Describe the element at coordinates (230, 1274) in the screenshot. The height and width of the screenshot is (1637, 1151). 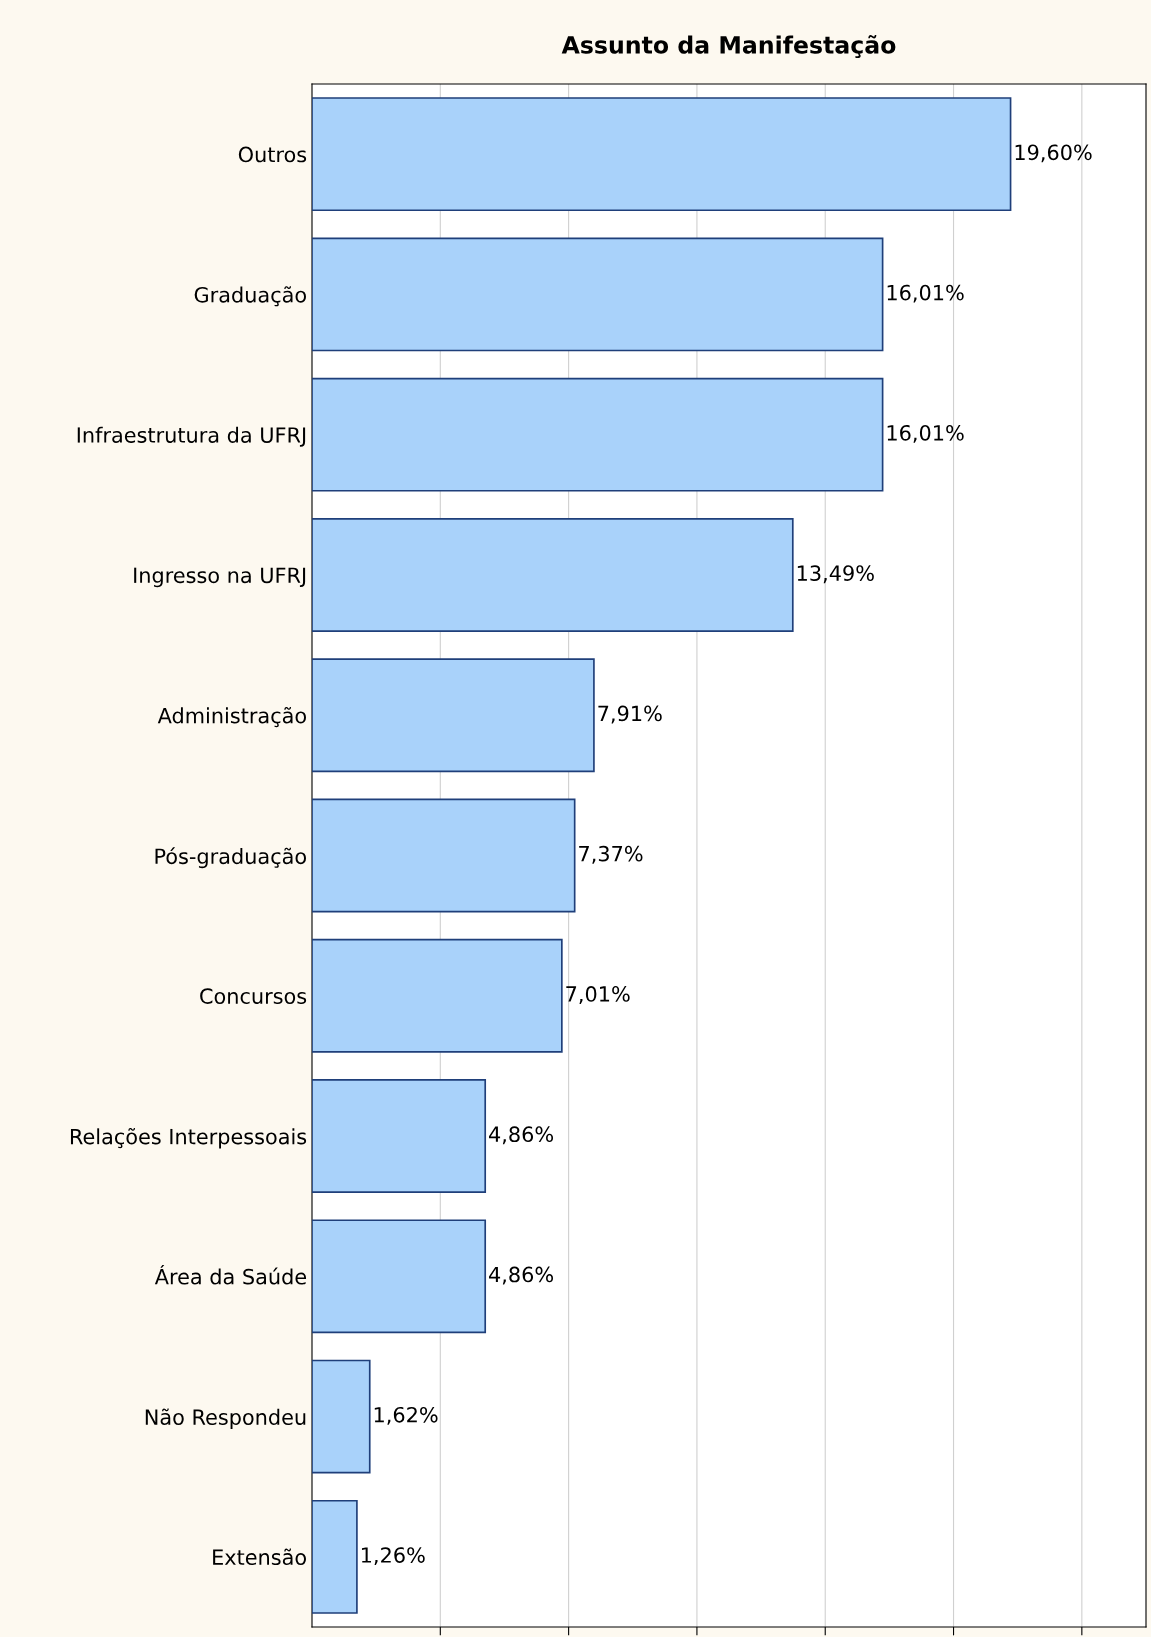
I see `y-tick-label: Área da Saúde` at that location.